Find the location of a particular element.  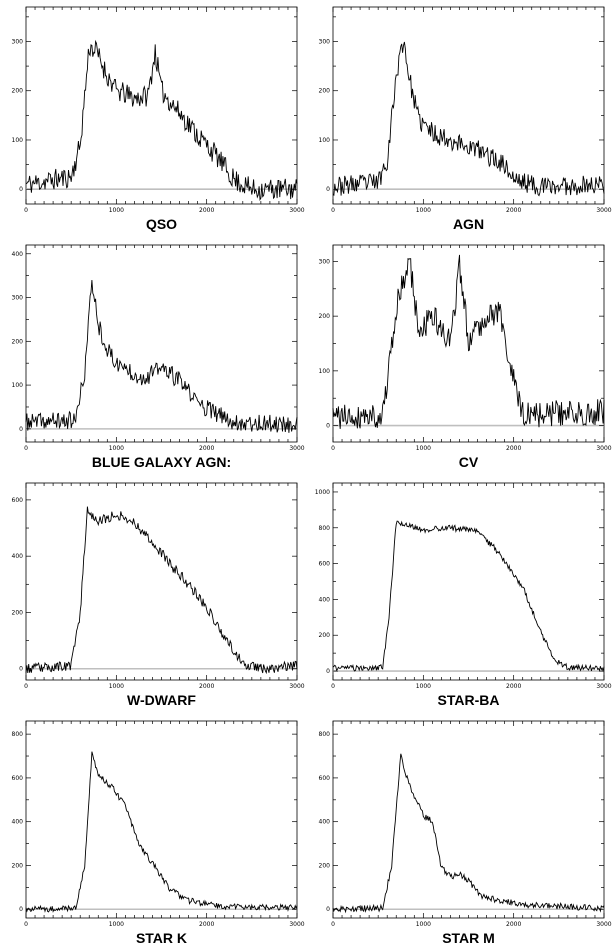

chart-panel: 0 100 200 300 0 1000 2000 3000 CV is located at coordinates (460, 354).